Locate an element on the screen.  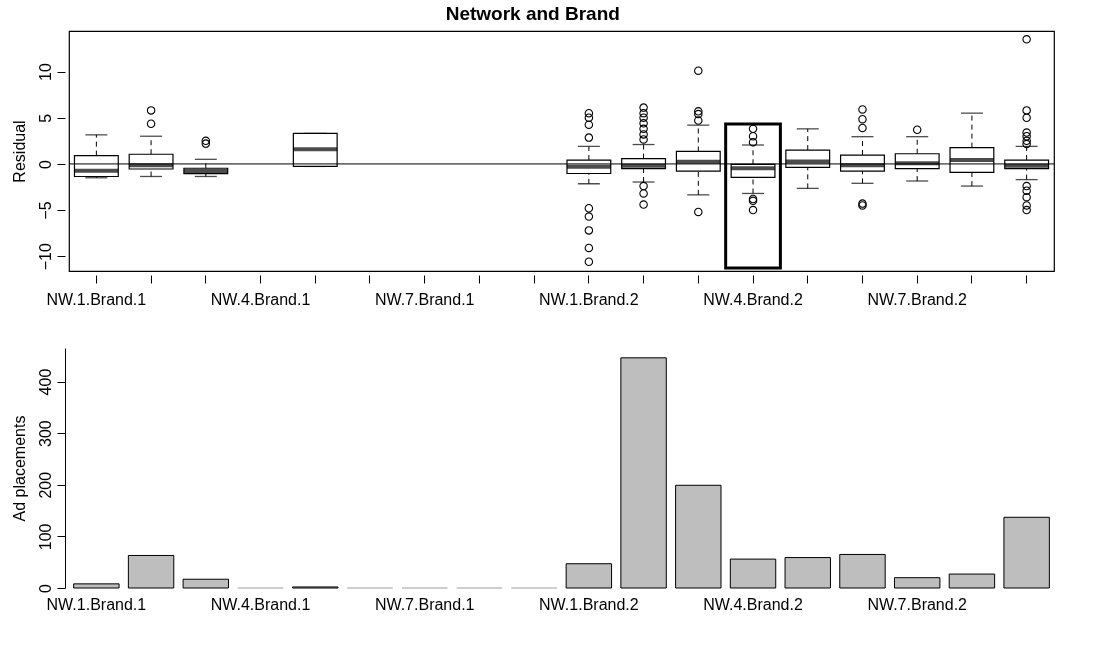
y-tick-label: −10 is located at coordinates (45, 257).